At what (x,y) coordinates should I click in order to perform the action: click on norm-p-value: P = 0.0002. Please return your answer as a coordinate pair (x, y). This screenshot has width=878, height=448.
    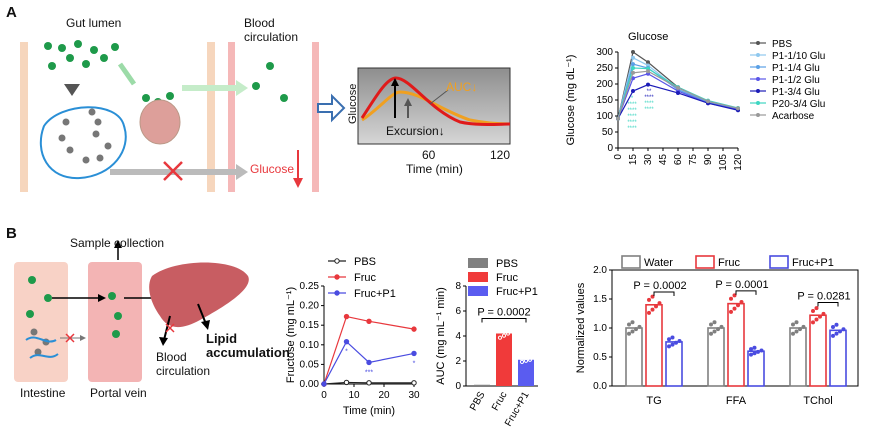
    Looking at the image, I should click on (659, 286).